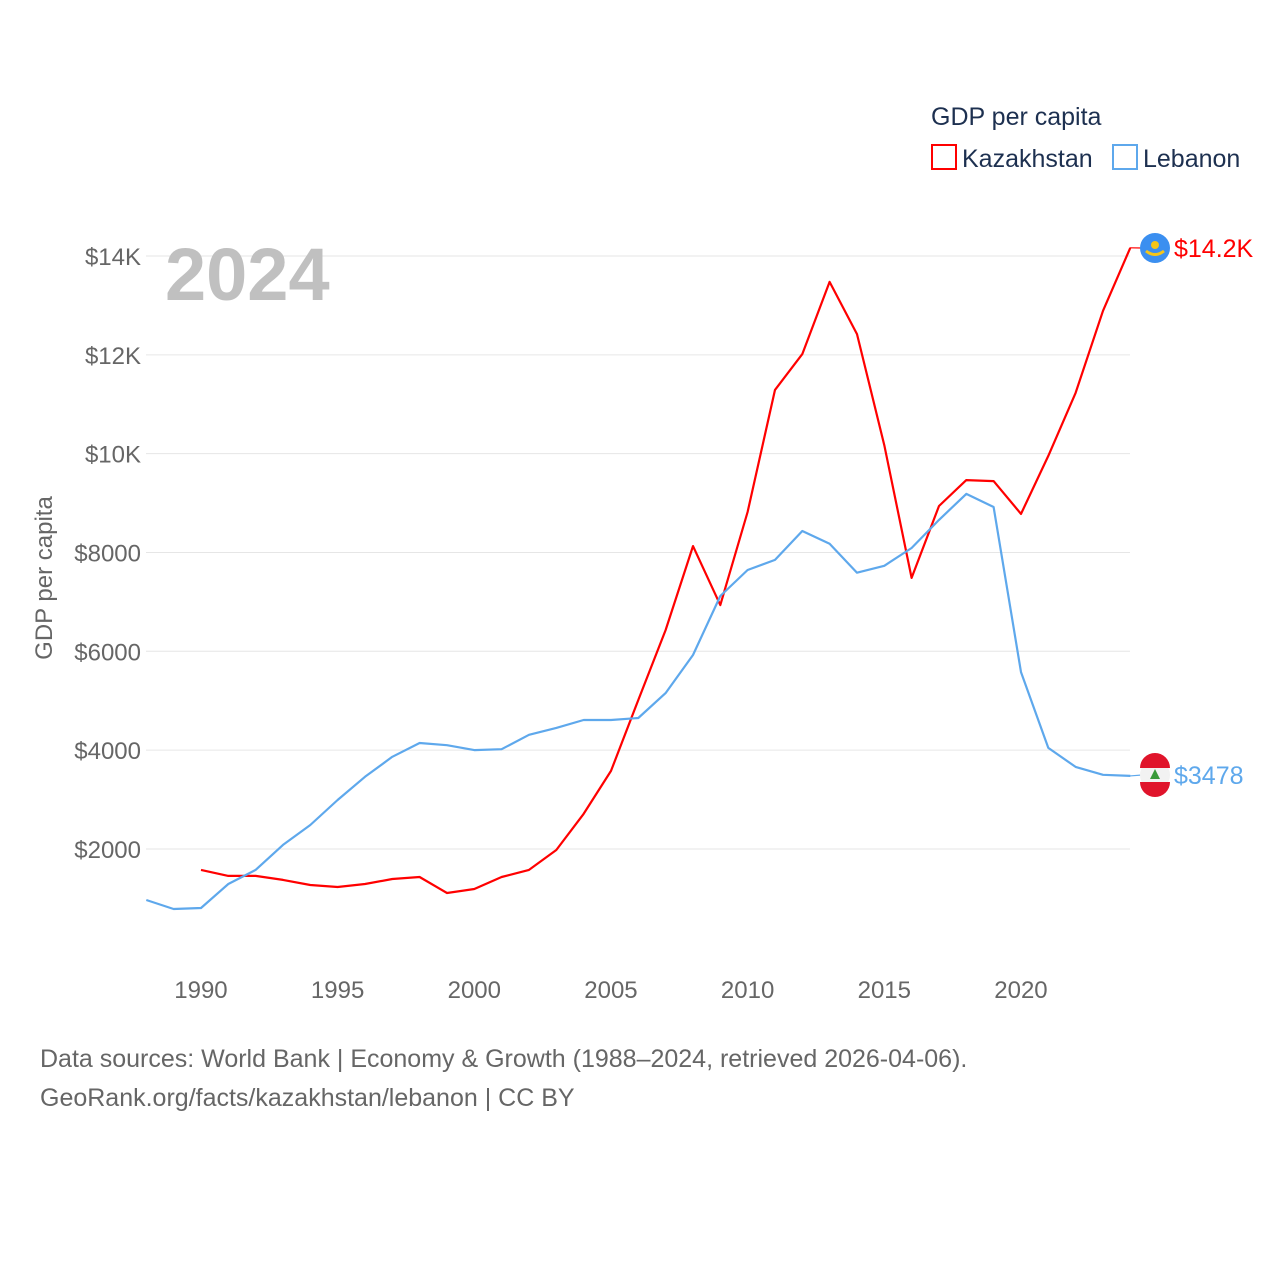 This screenshot has height=1280, width=1280. What do you see at coordinates (1155, 774) in the screenshot?
I see `flag-cedar` at bounding box center [1155, 774].